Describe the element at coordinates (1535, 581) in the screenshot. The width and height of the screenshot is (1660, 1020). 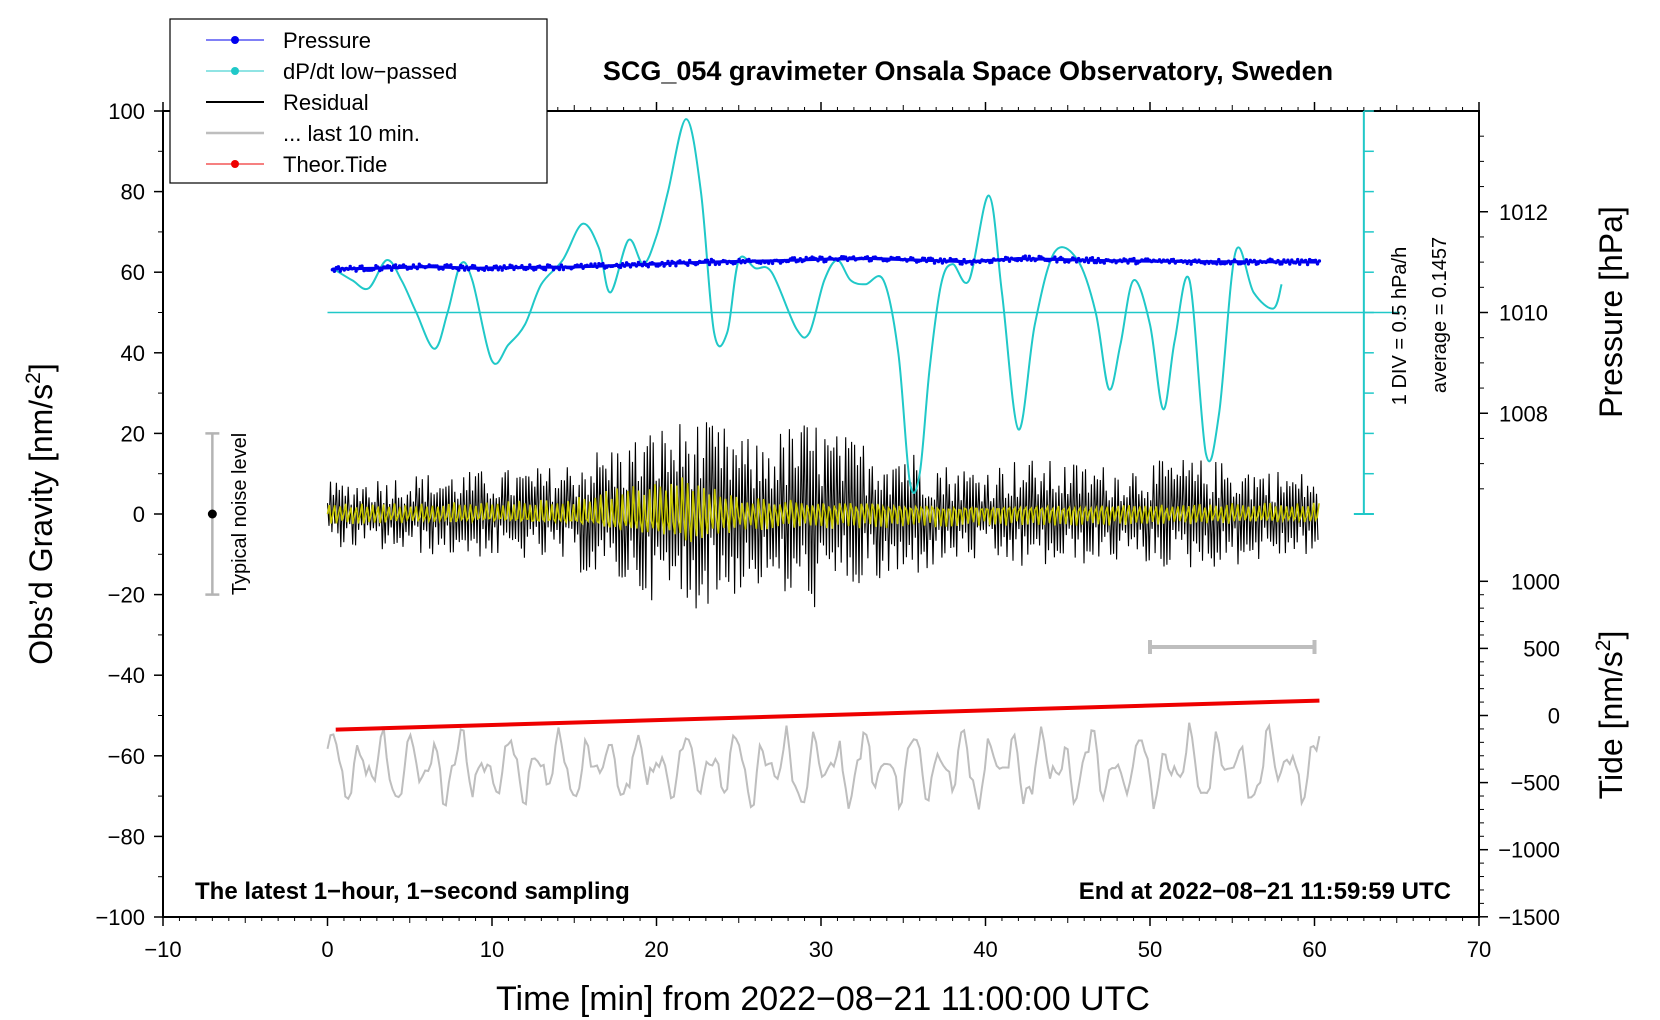
I see `tide-tick-label: 1000` at that location.